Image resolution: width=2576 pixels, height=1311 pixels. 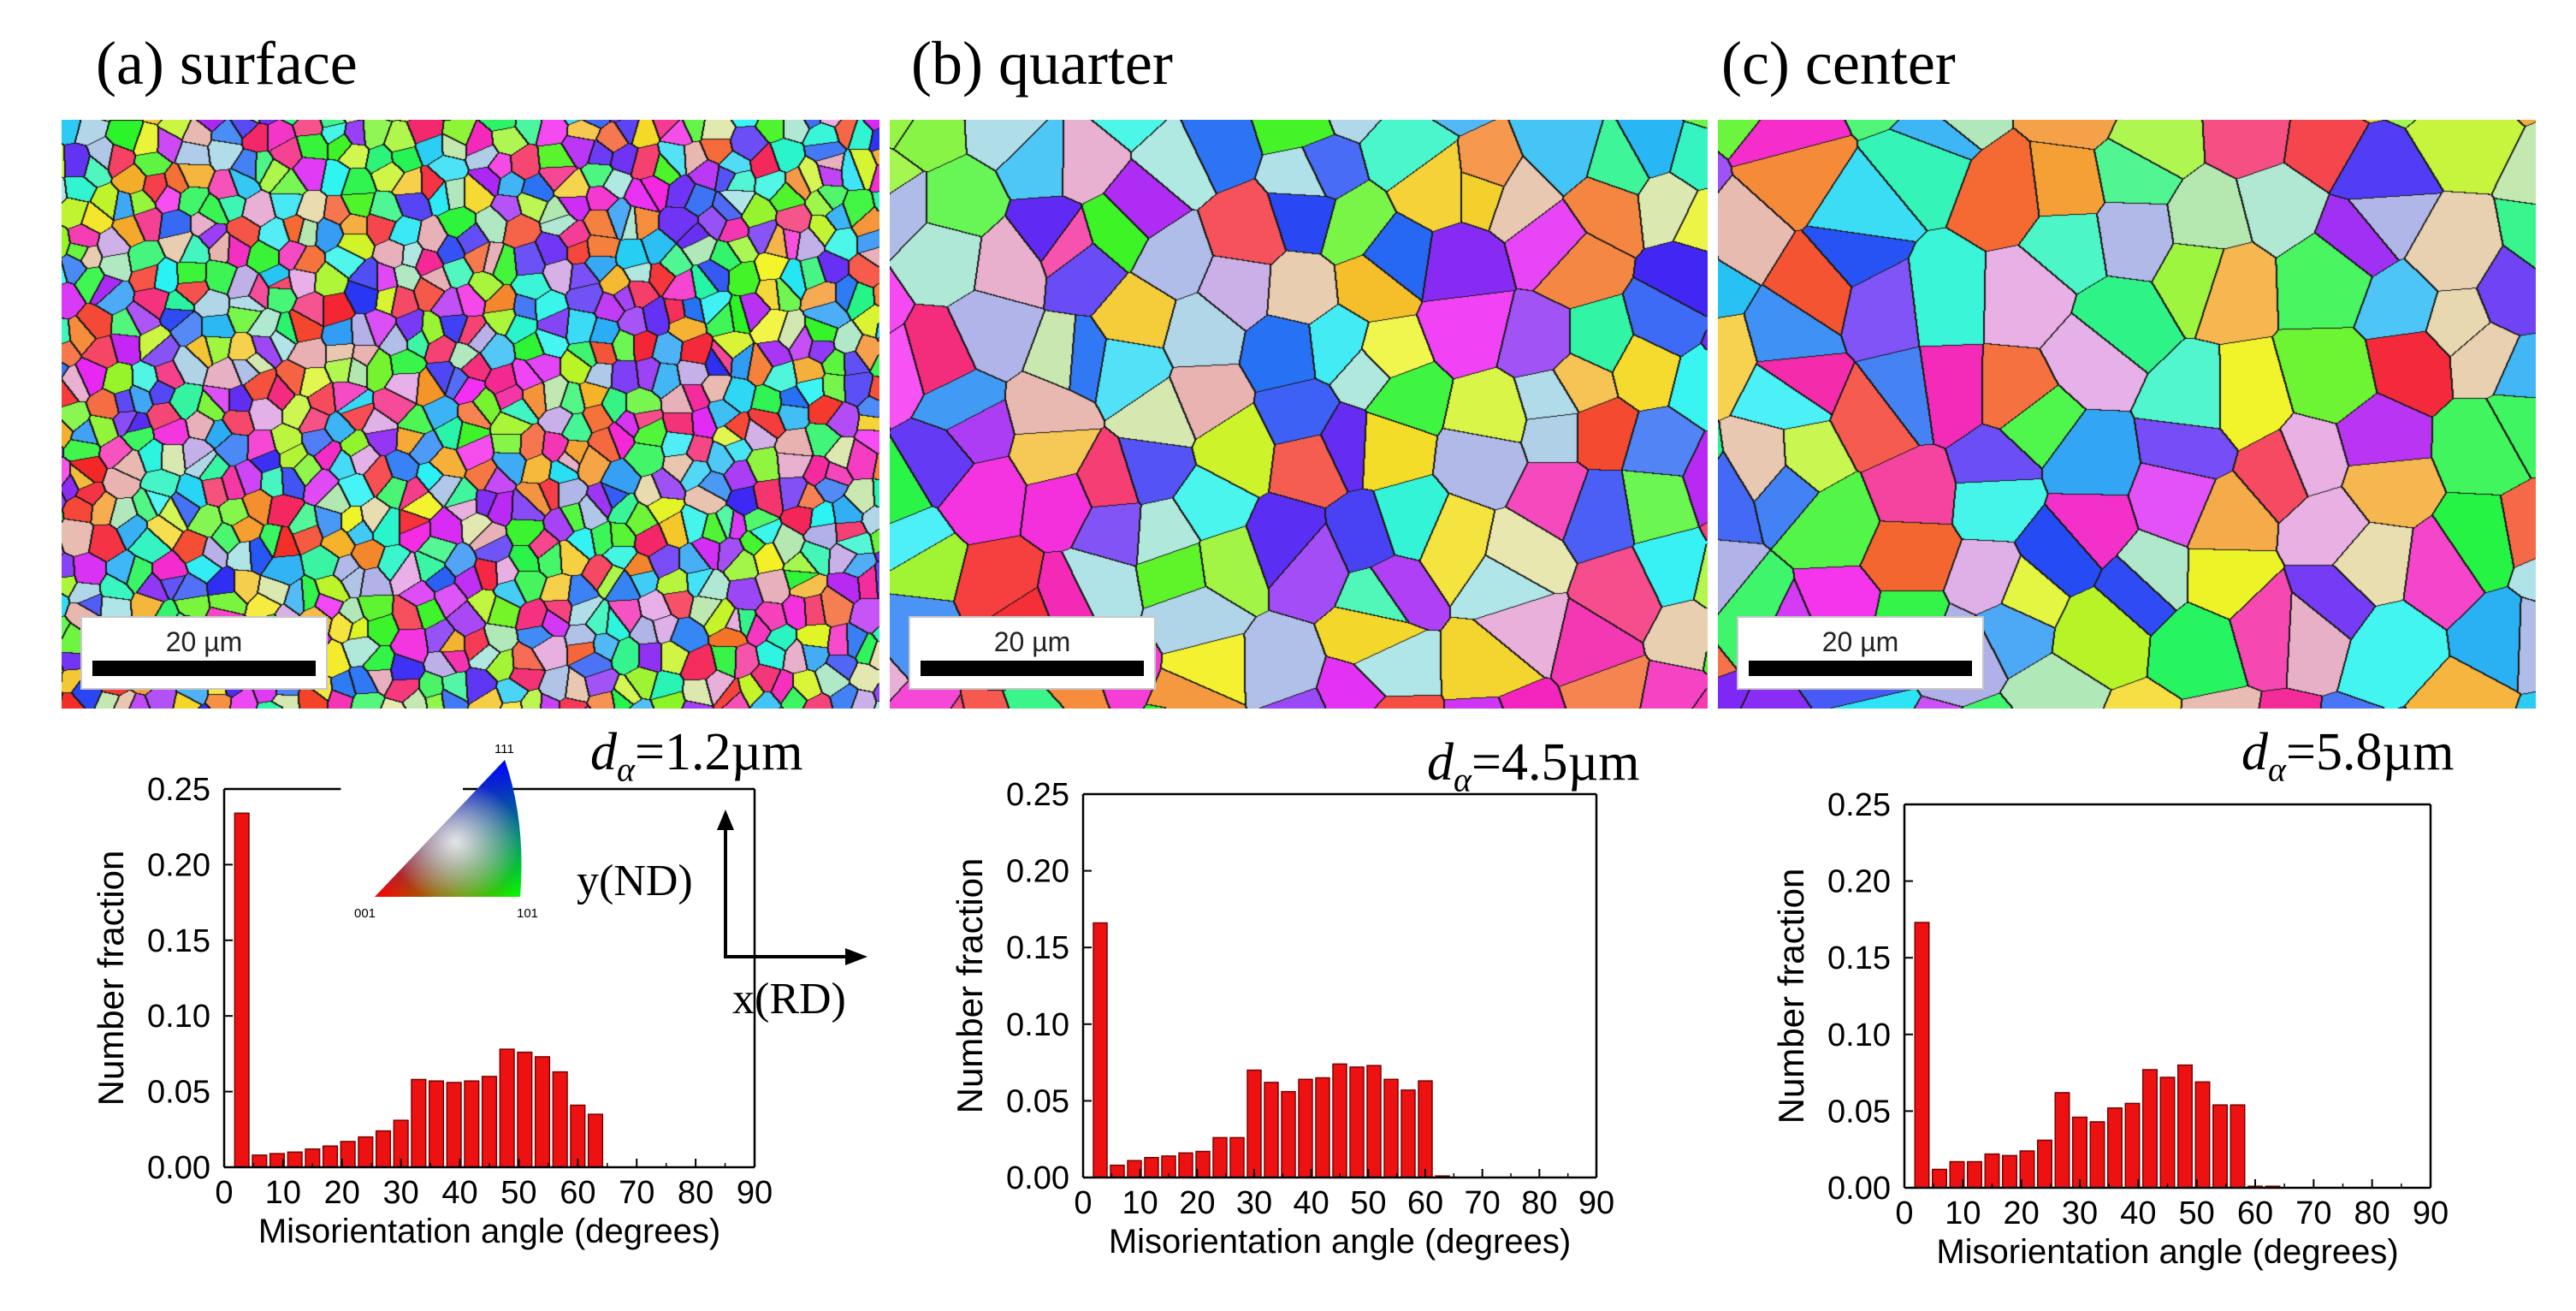 What do you see at coordinates (725, 820) in the screenshot?
I see `y-axis-arrowhead` at bounding box center [725, 820].